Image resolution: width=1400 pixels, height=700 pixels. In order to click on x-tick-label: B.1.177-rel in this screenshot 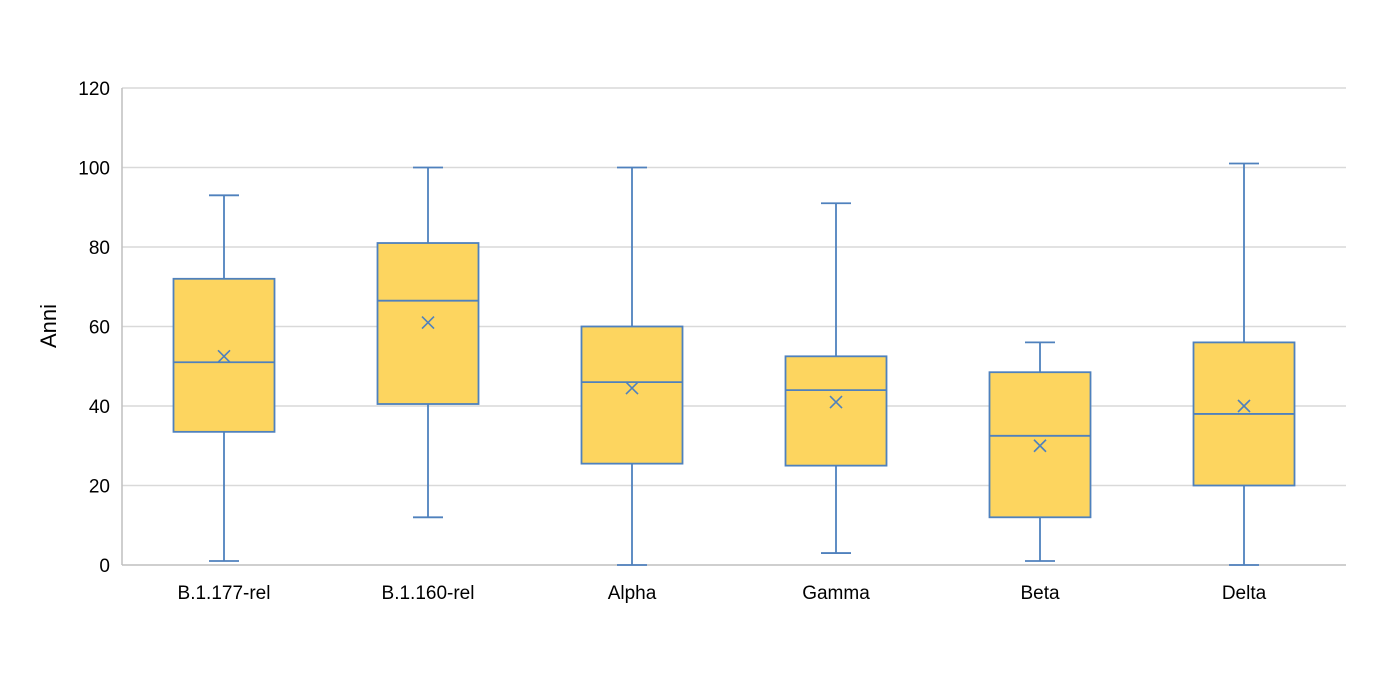, I will do `click(224, 593)`.